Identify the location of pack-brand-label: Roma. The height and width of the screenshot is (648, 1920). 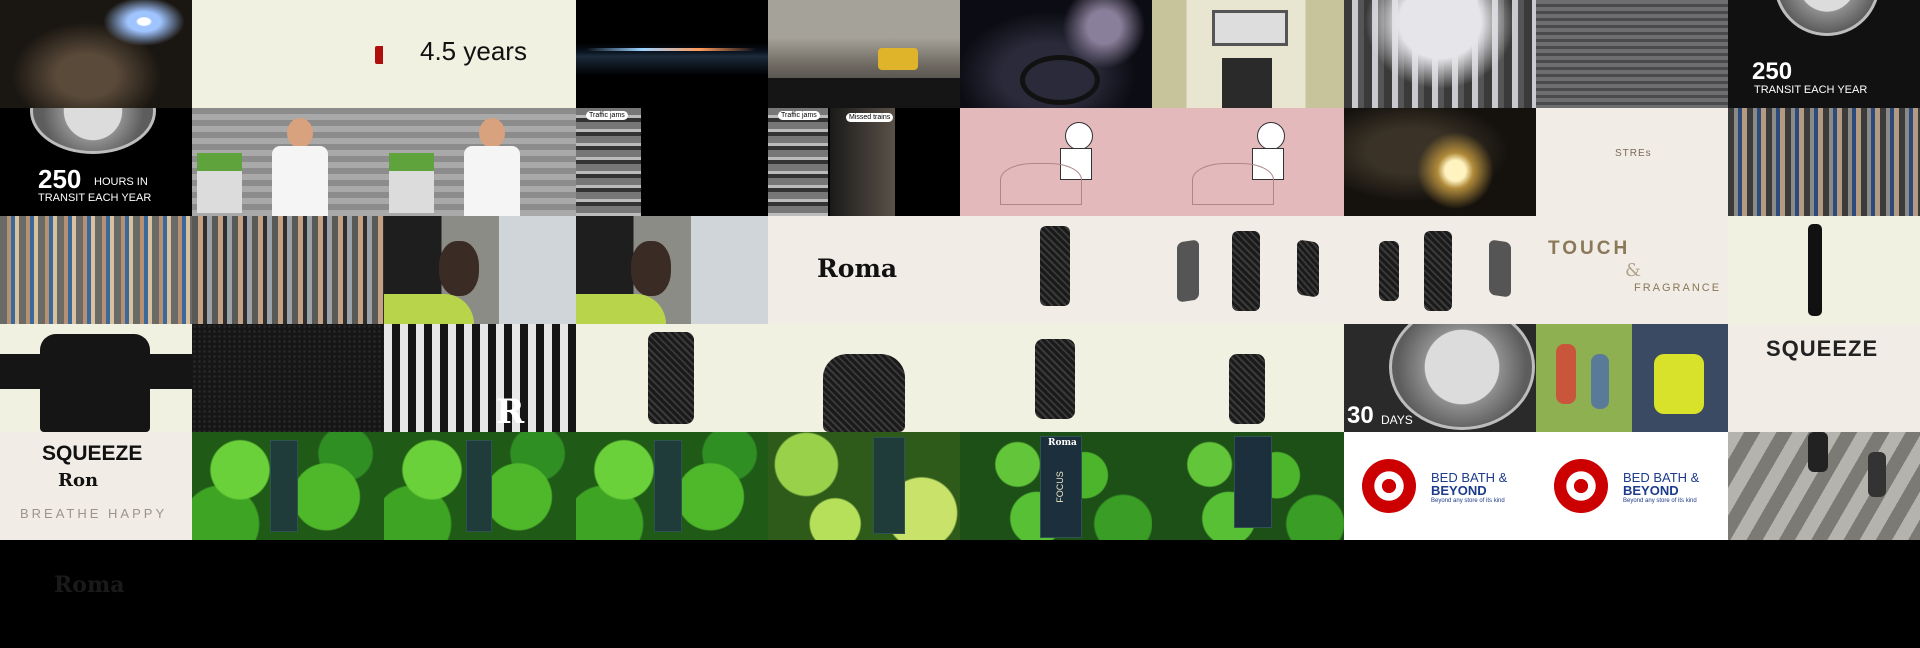
(1062, 443).